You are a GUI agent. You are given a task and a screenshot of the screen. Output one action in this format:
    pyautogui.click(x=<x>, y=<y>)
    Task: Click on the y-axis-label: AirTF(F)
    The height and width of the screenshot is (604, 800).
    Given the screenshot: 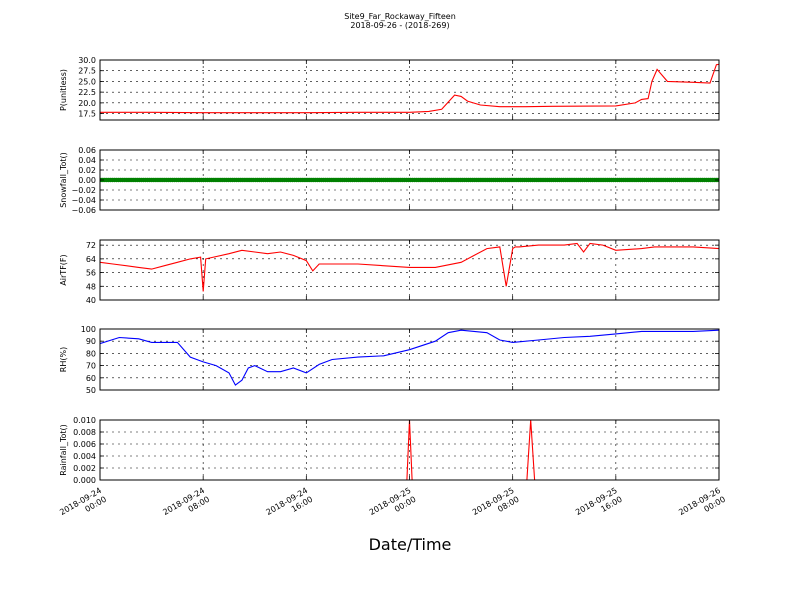 What is the action you would take?
    pyautogui.click(x=63, y=269)
    